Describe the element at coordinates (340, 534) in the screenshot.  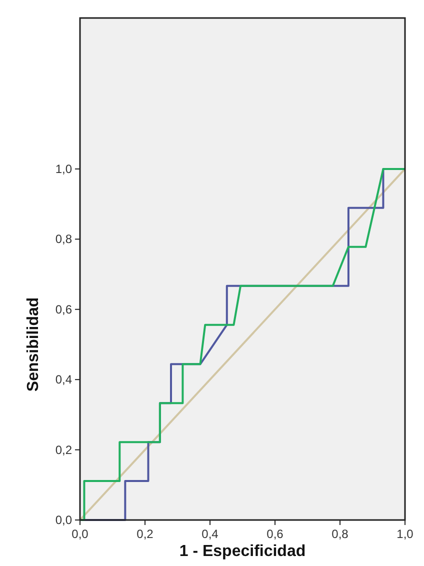
I see `x-tick-label: 0,8` at that location.